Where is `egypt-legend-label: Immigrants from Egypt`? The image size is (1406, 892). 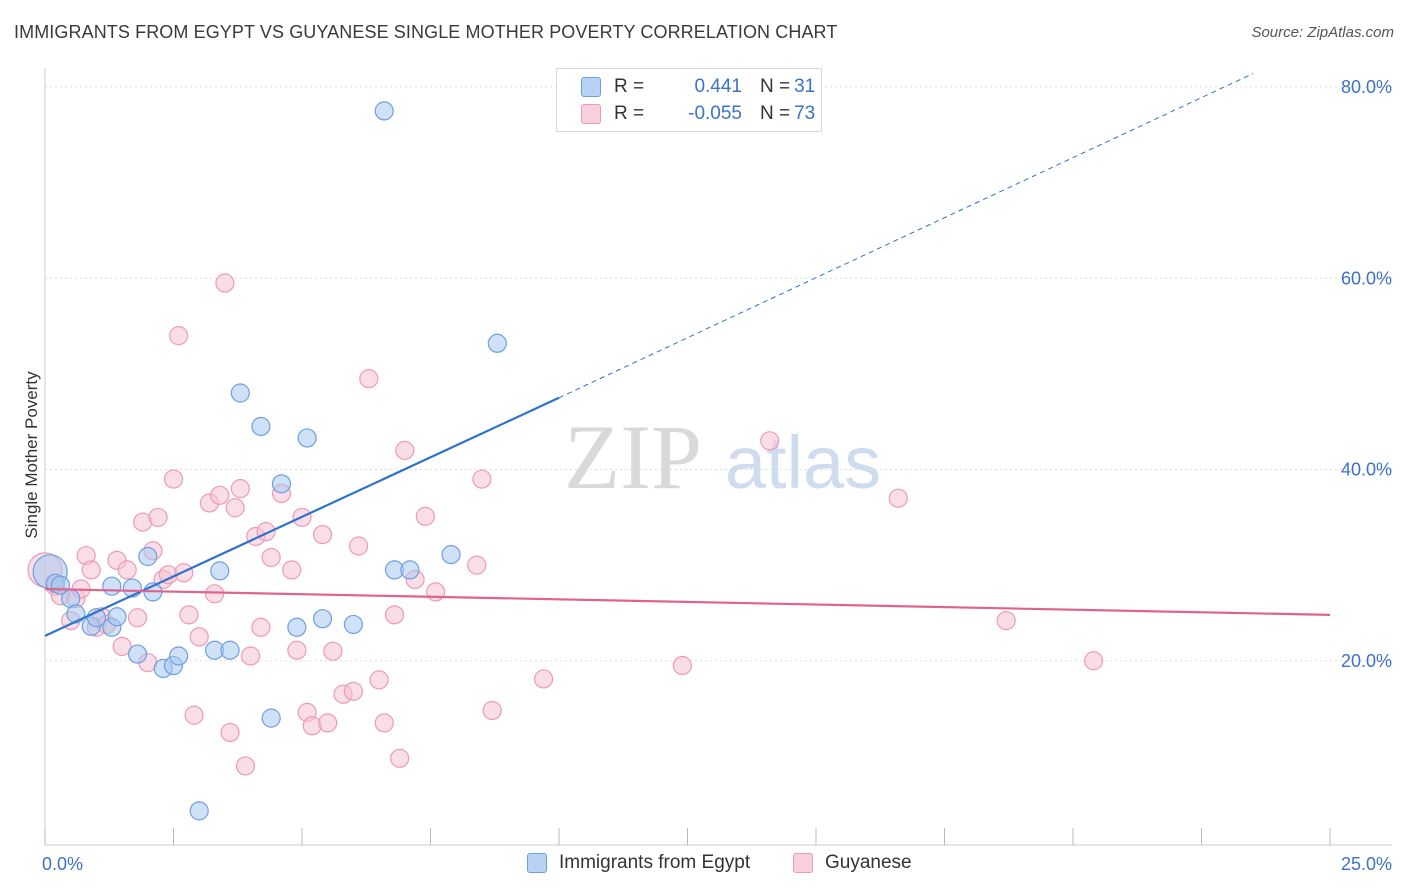 egypt-legend-label: Immigrants from Egypt is located at coordinates (655, 862).